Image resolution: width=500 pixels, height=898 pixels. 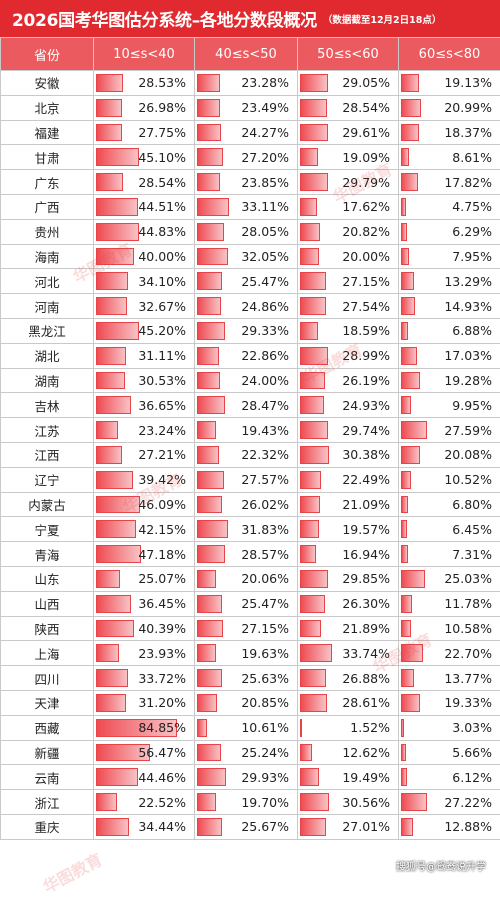 I want to click on percent-cell: 26.98%, so click(x=144, y=107).